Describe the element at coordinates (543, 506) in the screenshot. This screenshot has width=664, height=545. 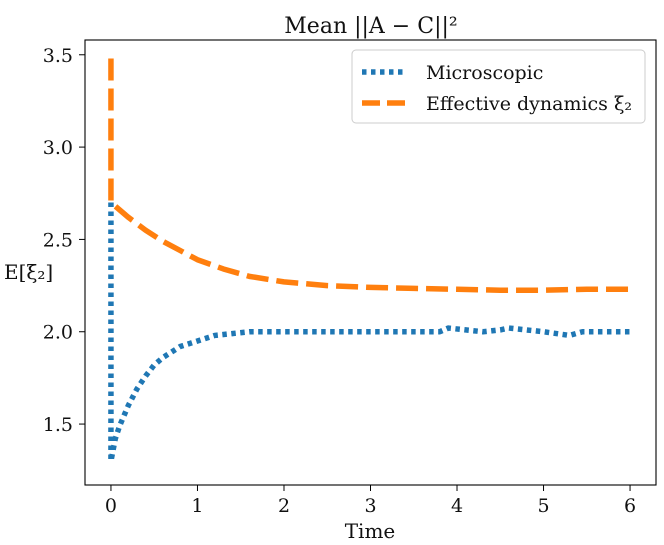
I see `x-tick-label: 5` at that location.